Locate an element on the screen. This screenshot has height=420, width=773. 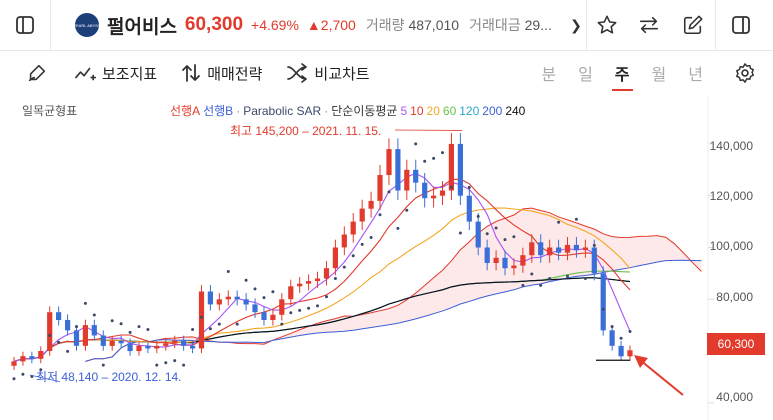
period-week: 주 is located at coordinates (622, 73).